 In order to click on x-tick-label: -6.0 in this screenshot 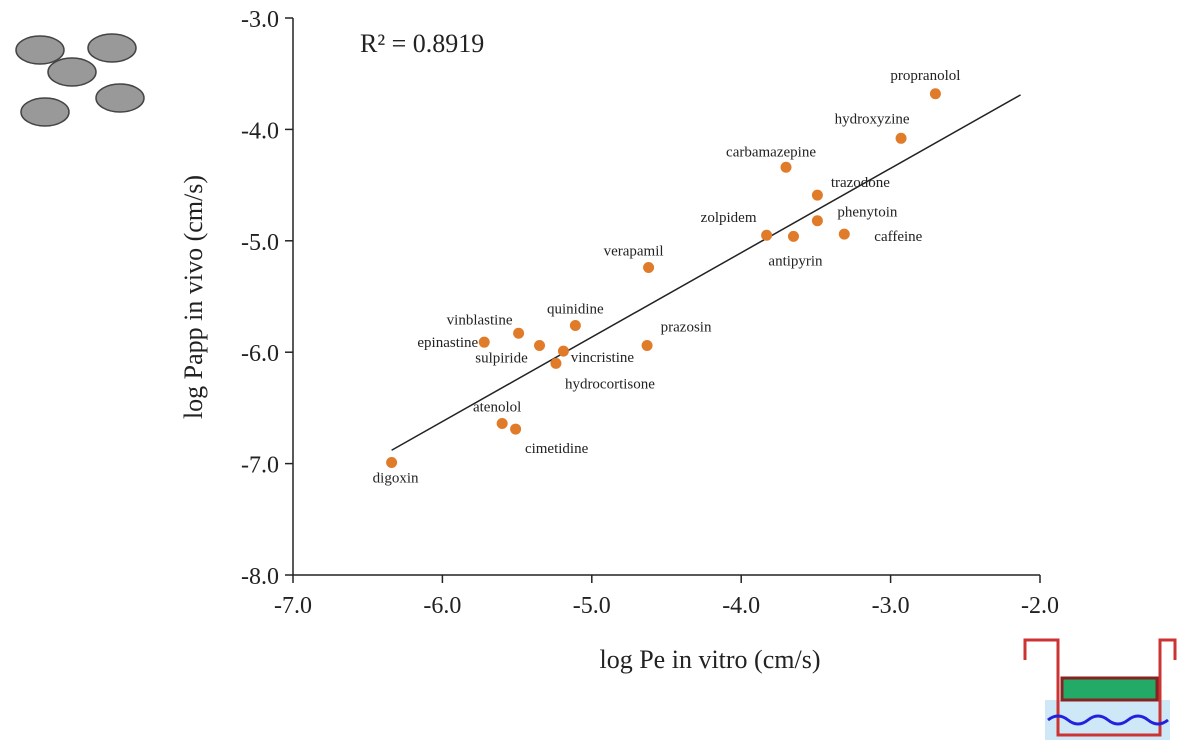, I will do `click(442, 606)`.